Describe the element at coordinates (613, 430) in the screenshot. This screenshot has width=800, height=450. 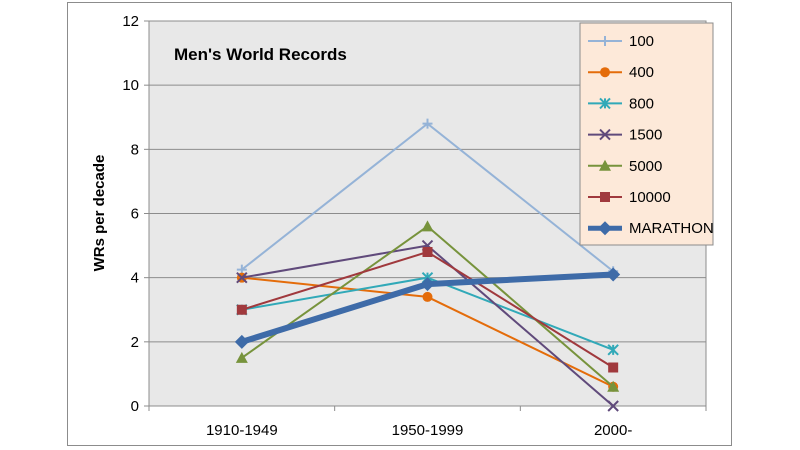
I see `x-tick-label: 2000-` at that location.